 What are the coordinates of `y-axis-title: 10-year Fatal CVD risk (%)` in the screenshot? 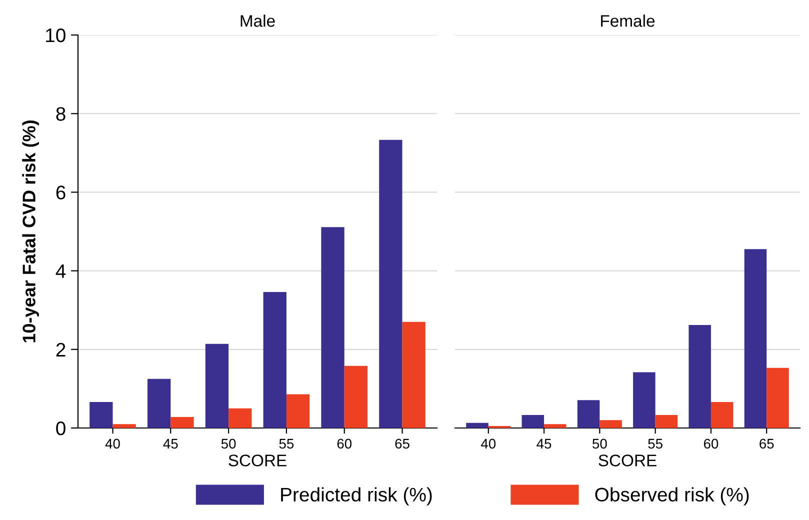 It's located at (31, 231).